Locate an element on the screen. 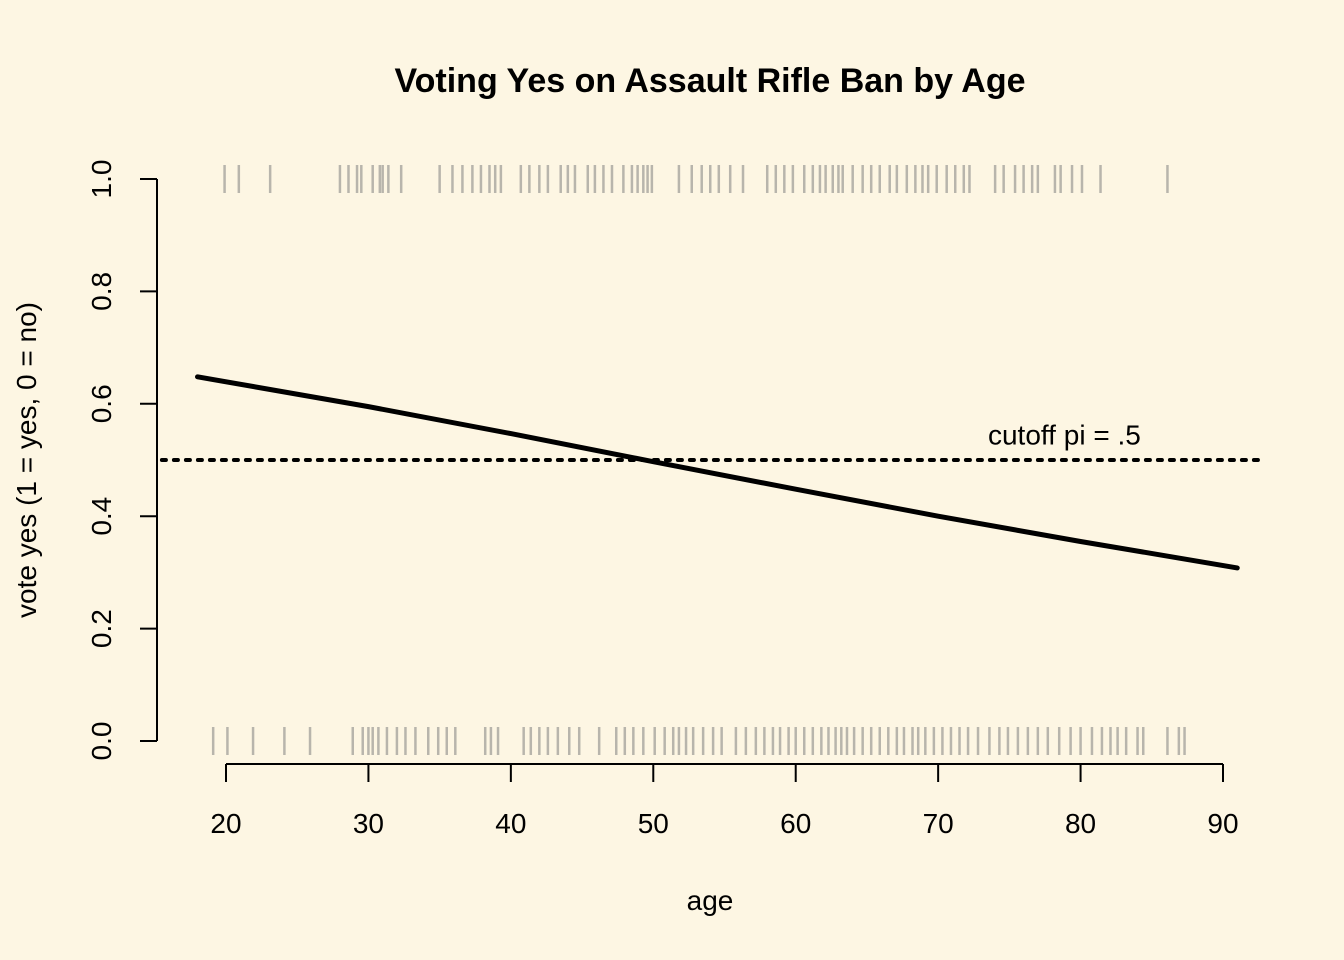 This screenshot has height=960, width=1344. x-axis-ticks: 20 30 40 50 60 70 80 90 is located at coordinates (724, 801).